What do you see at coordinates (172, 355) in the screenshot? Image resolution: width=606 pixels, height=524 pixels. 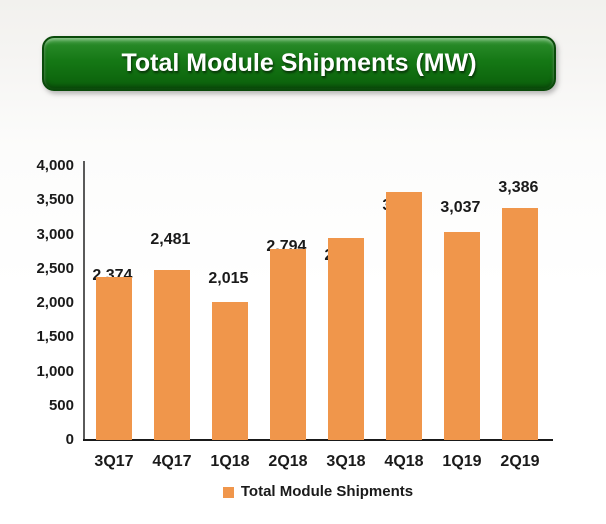 I see `bar-4q17` at bounding box center [172, 355].